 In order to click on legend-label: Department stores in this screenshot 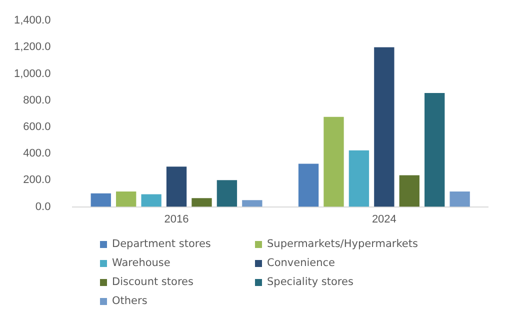, I will do `click(161, 244)`.